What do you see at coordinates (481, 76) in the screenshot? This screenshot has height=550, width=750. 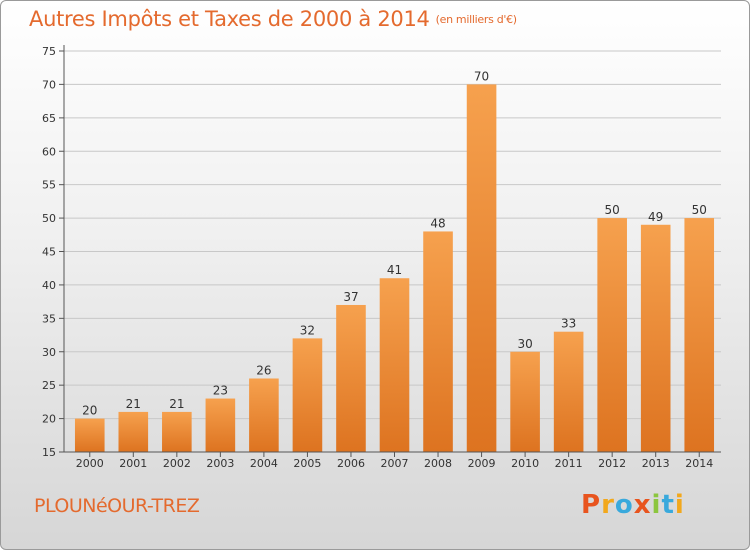 I see `value-label-2009: 70` at bounding box center [481, 76].